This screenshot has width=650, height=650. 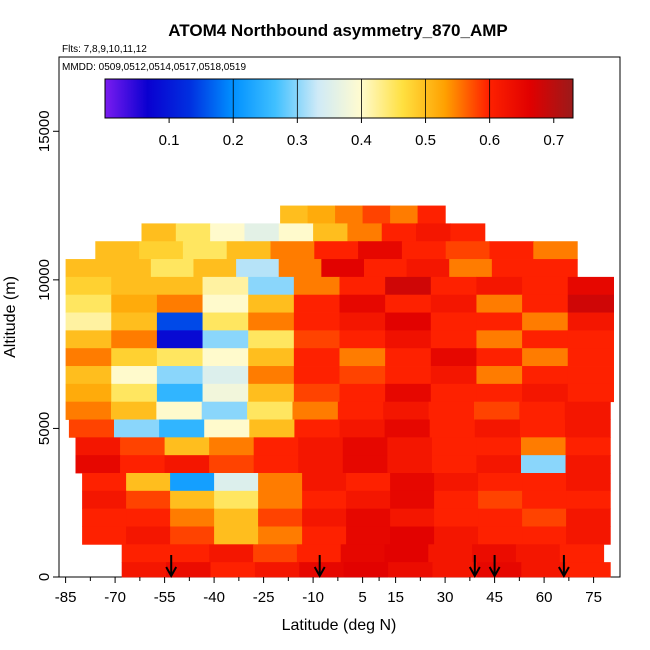 I want to click on x-tick-label: -85, so click(x=66, y=597).